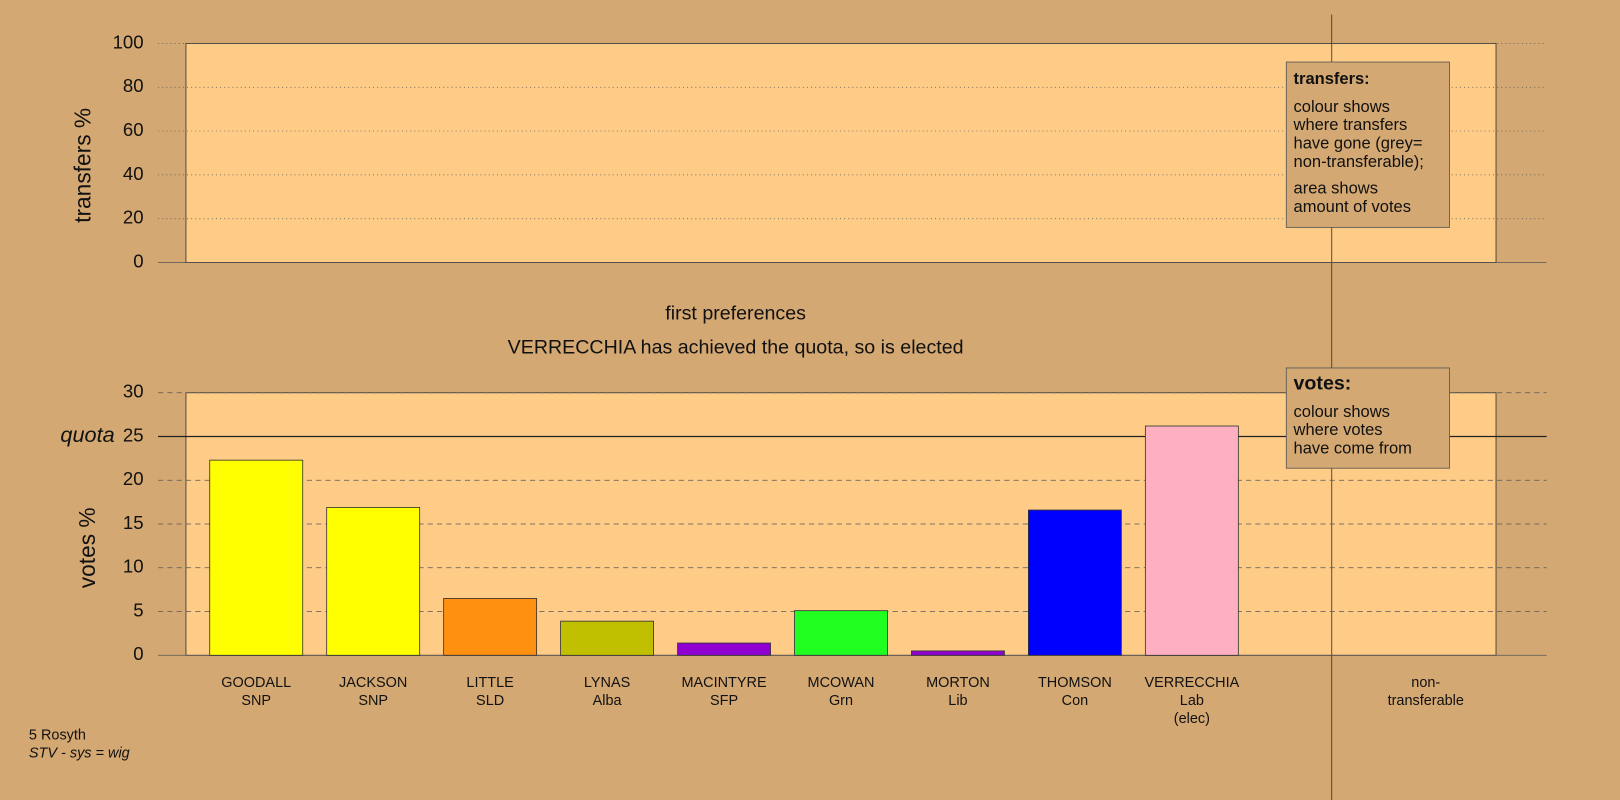 The height and width of the screenshot is (800, 1620). I want to click on y-axis-label: votes %, so click(87, 547).